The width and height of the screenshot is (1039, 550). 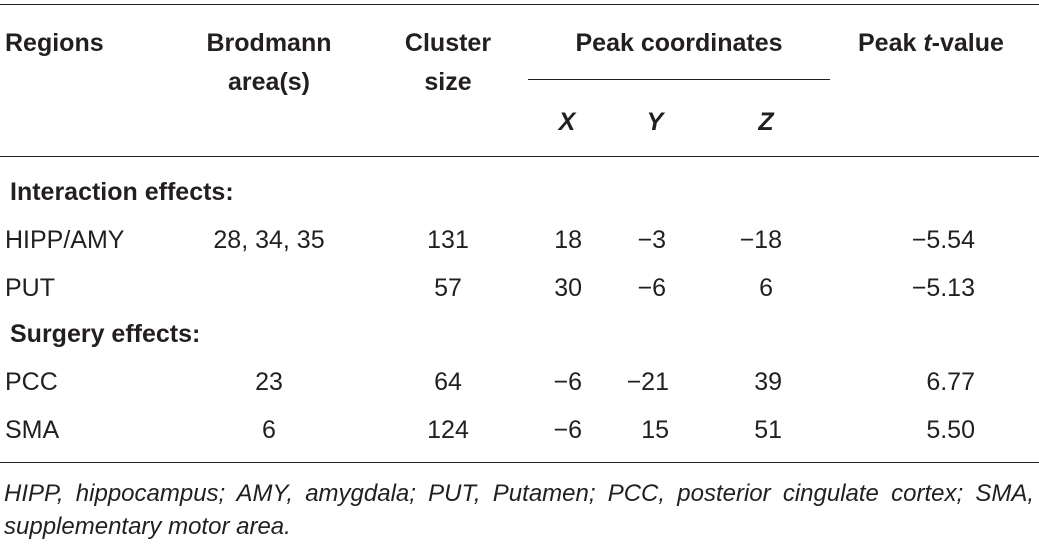 What do you see at coordinates (105, 334) in the screenshot?
I see `section-title: Surgery effects:` at bounding box center [105, 334].